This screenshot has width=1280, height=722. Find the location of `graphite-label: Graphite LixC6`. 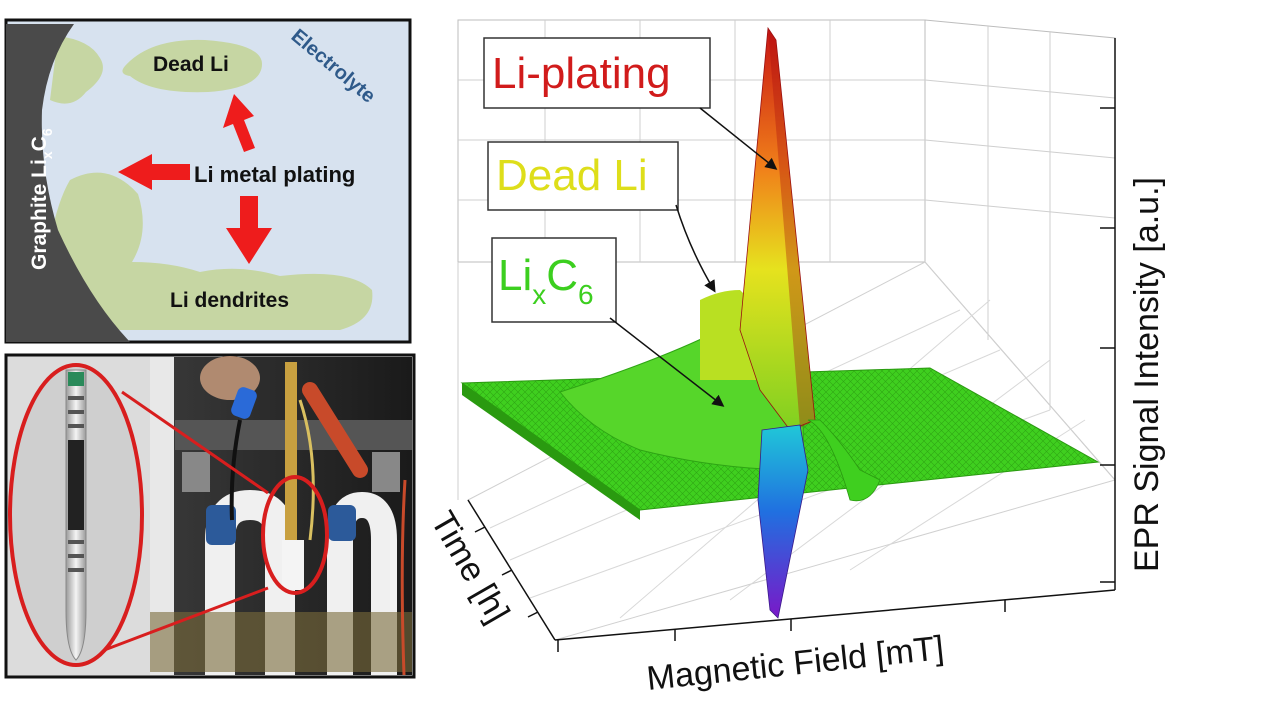

graphite-label: Graphite LixC6 is located at coordinates (41, 199).